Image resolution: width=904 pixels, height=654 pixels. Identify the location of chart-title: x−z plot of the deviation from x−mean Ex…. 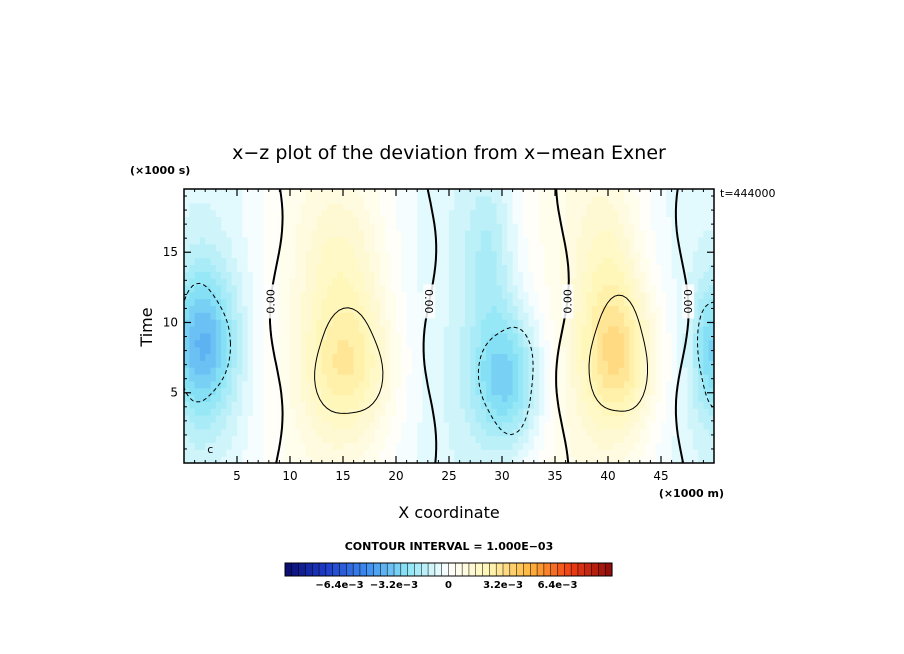
(449, 153).